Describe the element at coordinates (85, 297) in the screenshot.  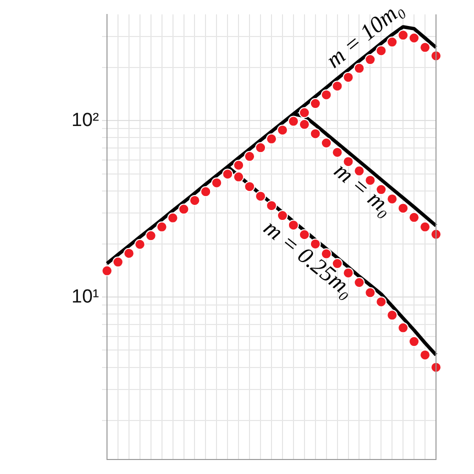
I see `y-tick-label: 10¹` at that location.